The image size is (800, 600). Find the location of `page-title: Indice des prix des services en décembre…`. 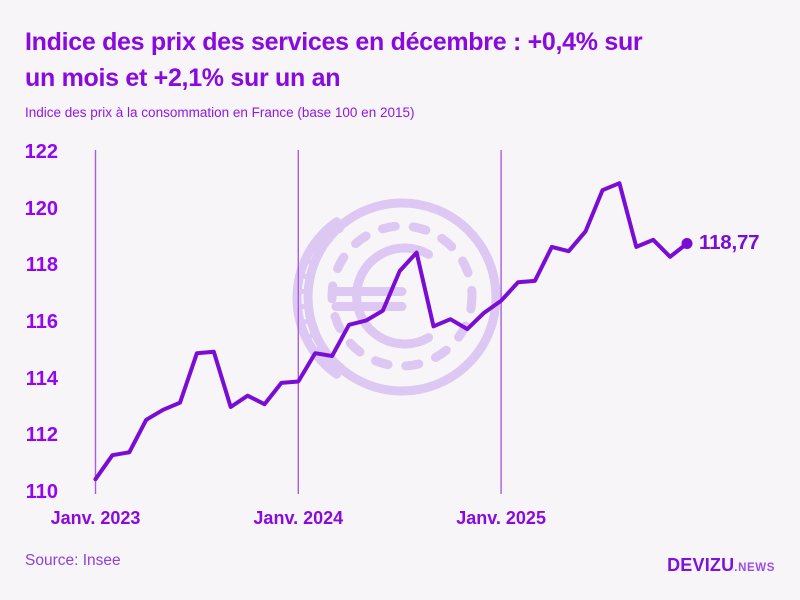

page-title: Indice des prix des services en décembre… is located at coordinates (405, 60).